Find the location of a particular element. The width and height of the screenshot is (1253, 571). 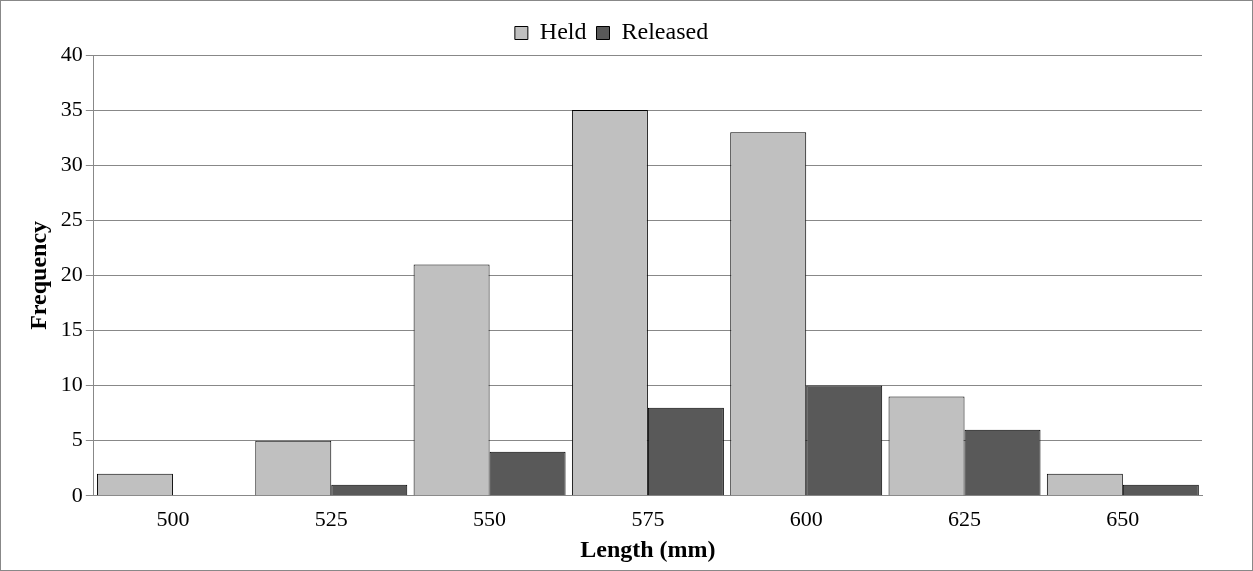

legend-label: Held is located at coordinates (563, 31).